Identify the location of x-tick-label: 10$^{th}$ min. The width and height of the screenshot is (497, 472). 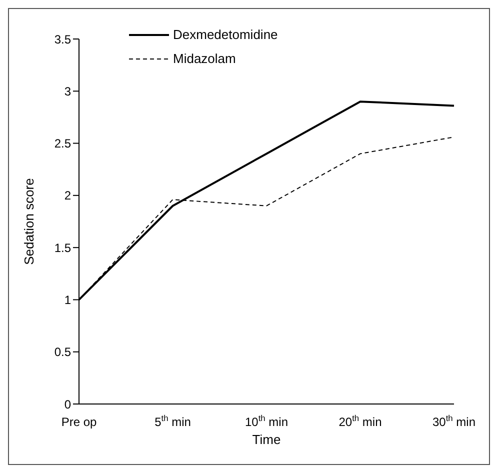
(266, 421).